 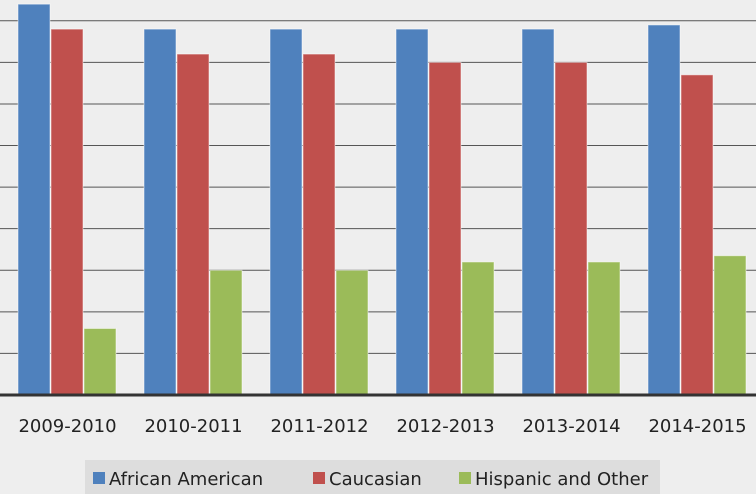 What do you see at coordinates (538, 212) in the screenshot?
I see `bar-african-american-2013-2014` at bounding box center [538, 212].